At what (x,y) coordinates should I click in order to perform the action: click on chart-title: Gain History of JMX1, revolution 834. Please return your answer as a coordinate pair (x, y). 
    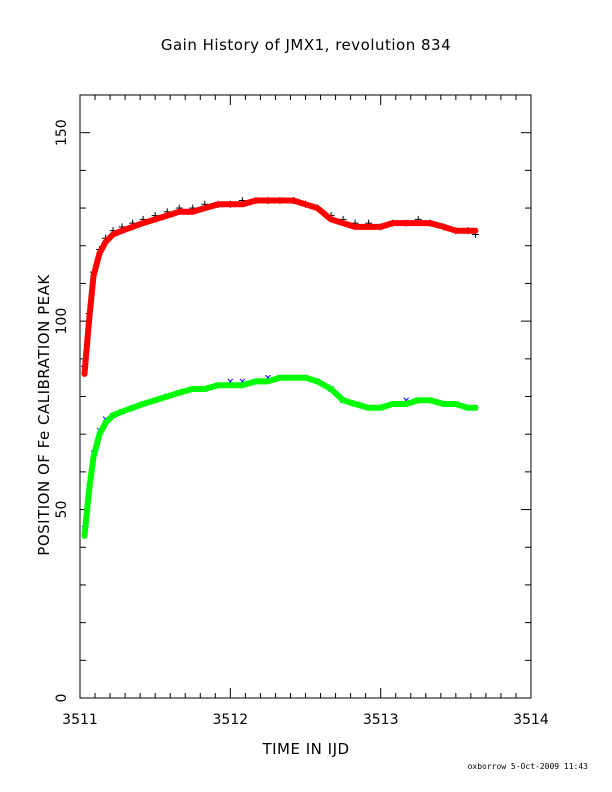
    Looking at the image, I should click on (306, 45).